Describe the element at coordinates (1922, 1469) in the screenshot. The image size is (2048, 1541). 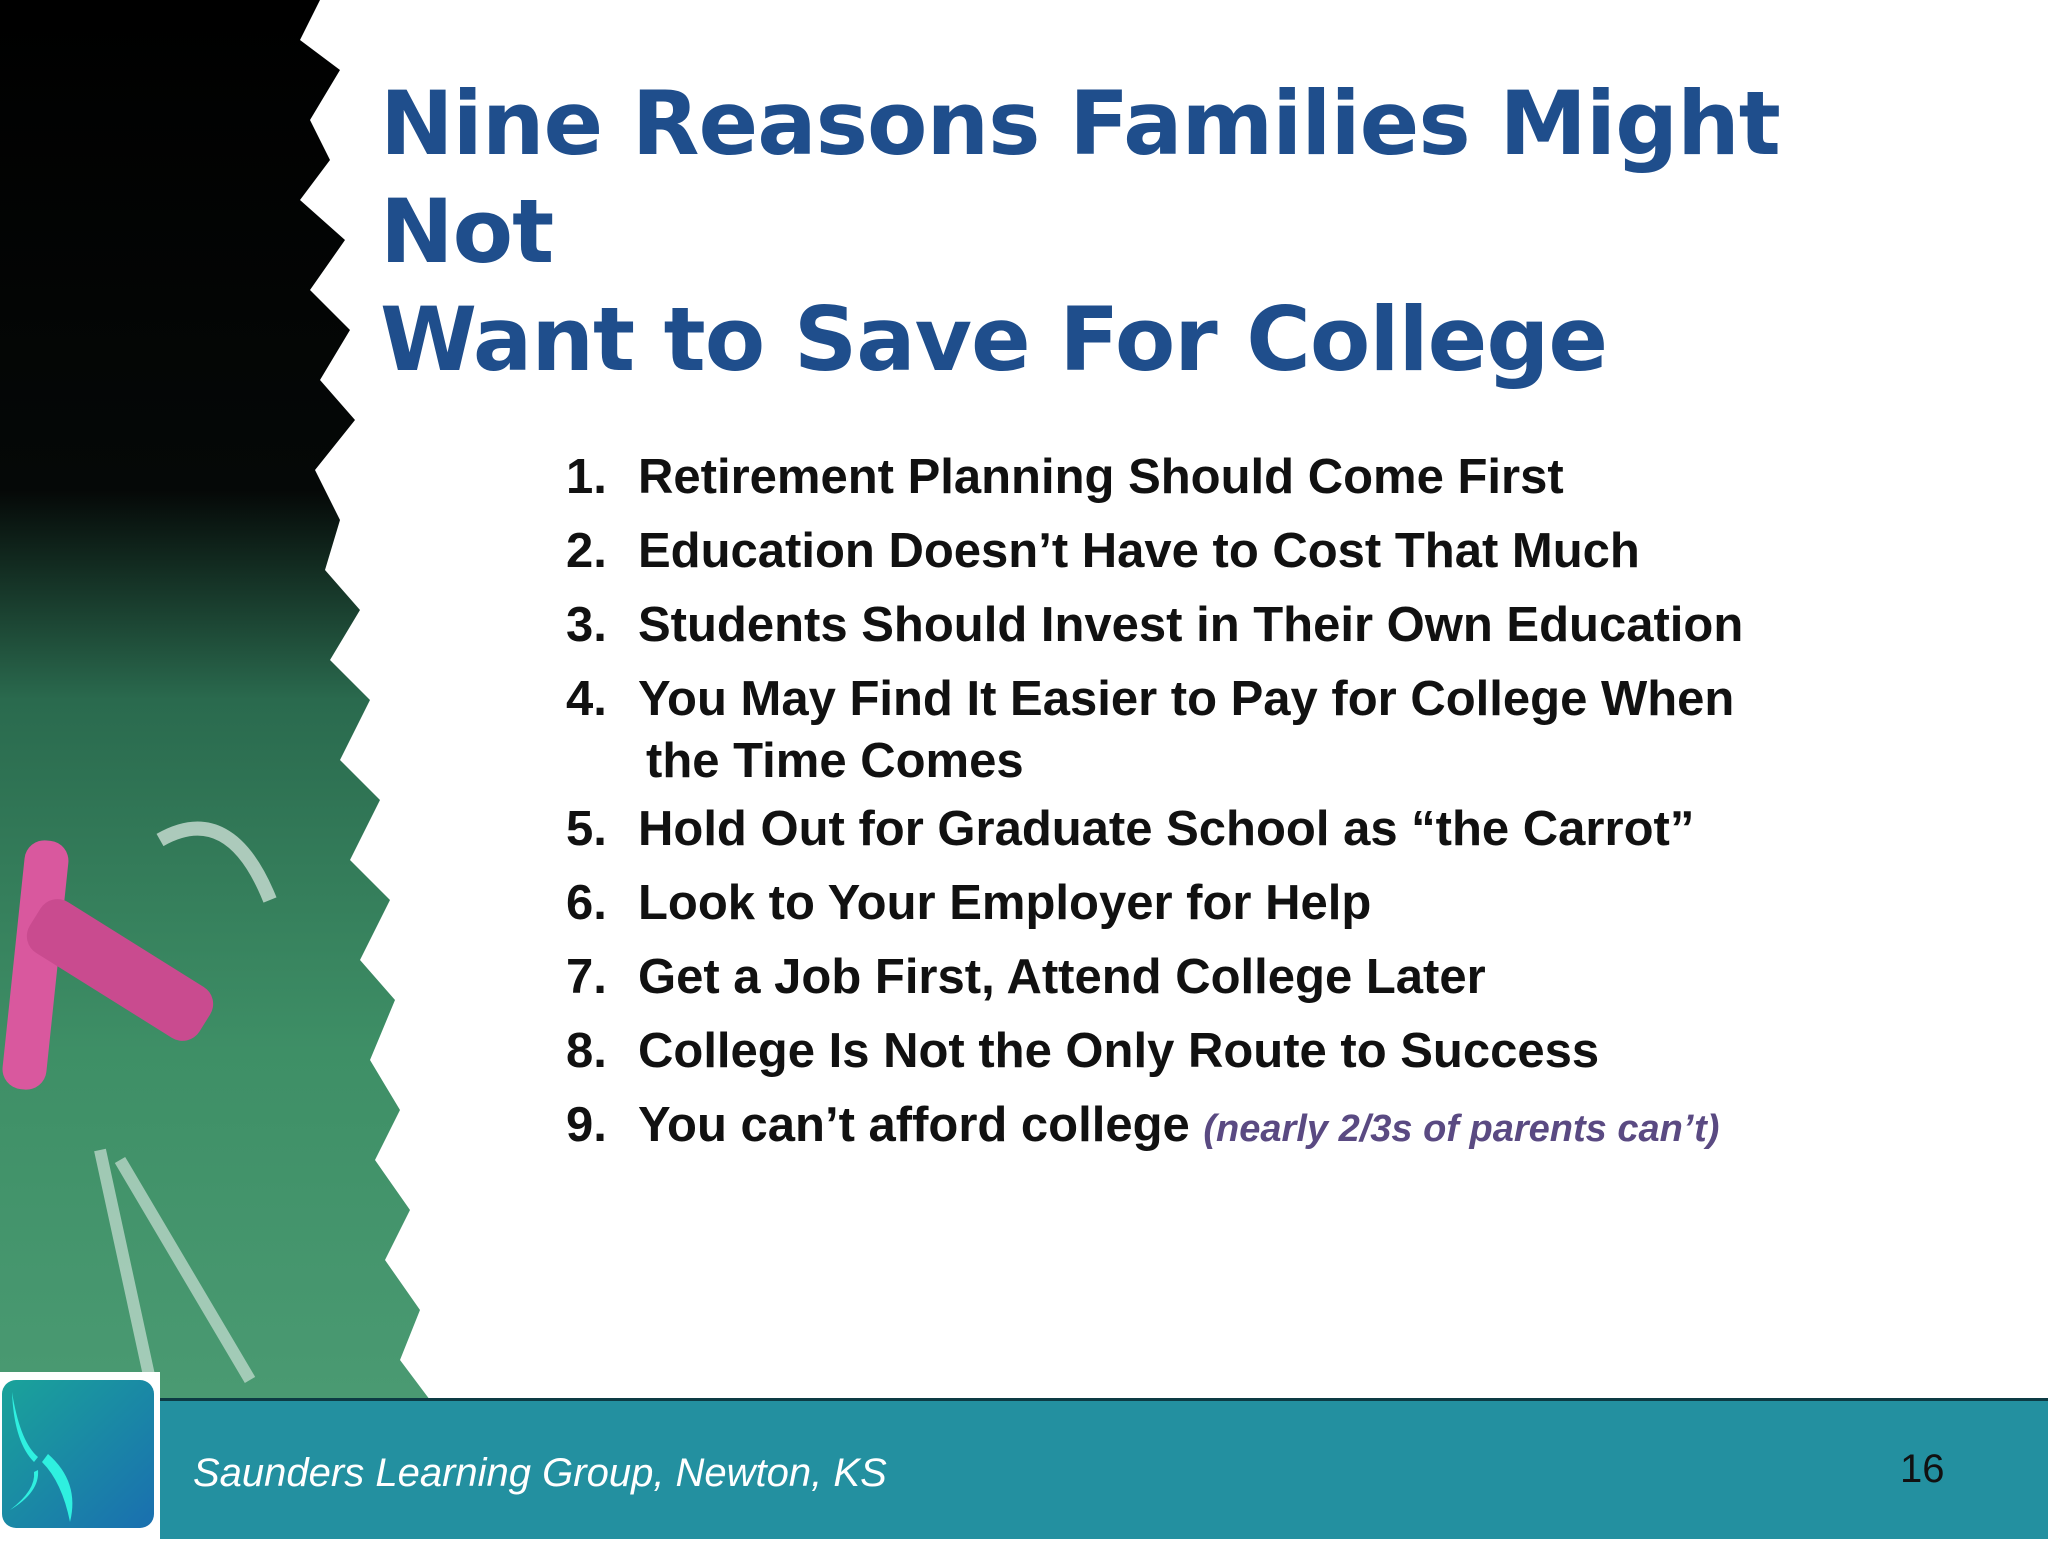
I see `page-number: 16` at that location.